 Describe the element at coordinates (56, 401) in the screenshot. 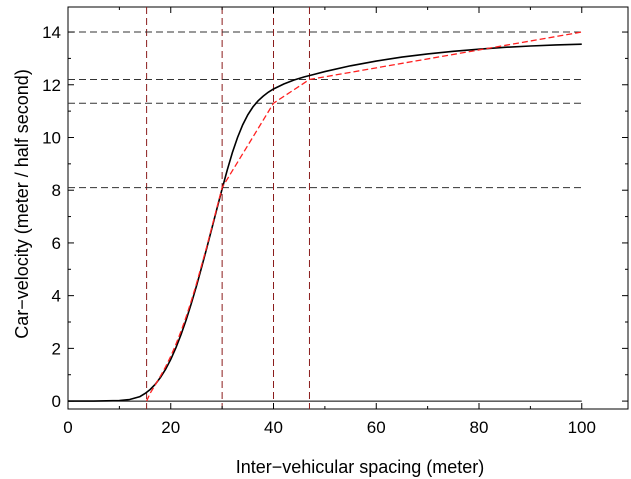

I see `y-tick-label: 0` at that location.